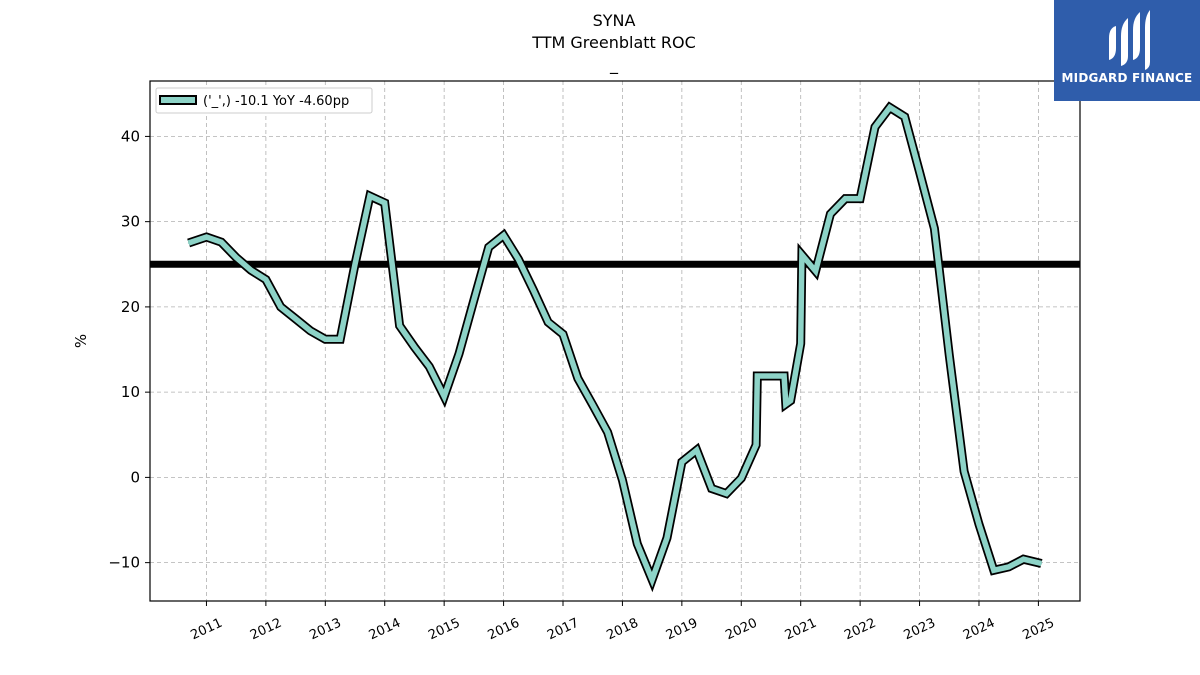 This screenshot has width=1200, height=675. I want to click on x-tick-label: 2024, so click(979, 630).